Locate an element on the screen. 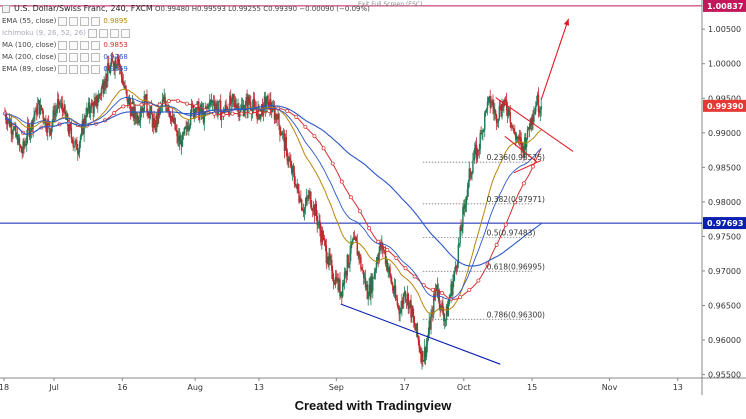 This screenshot has height=419, width=746. x-tick-label: Oct is located at coordinates (464, 387).